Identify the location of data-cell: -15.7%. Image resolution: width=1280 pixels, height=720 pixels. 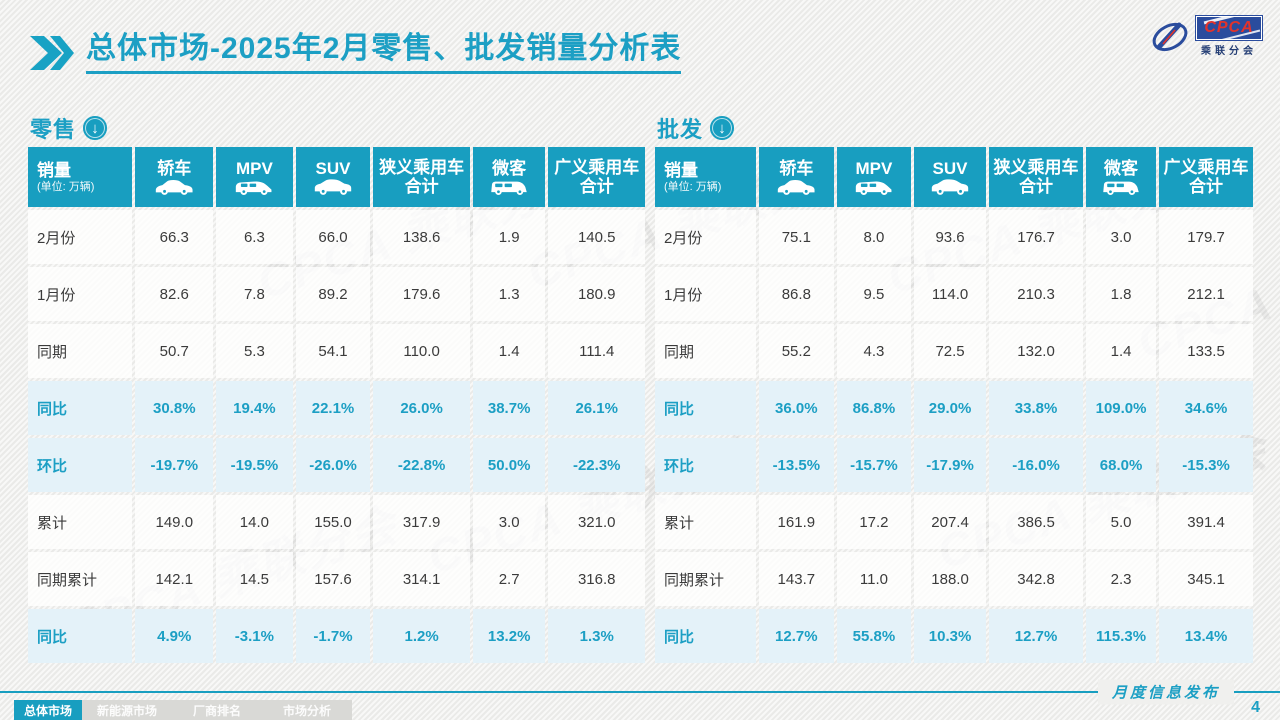
(873, 465).